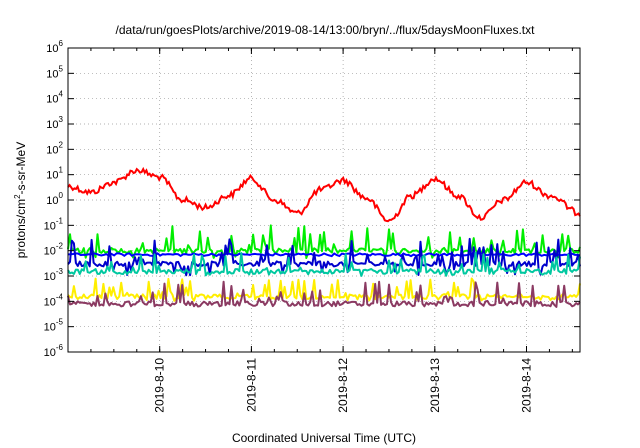  I want to click on y-tick-label: 10⁶, so click(54, 47).